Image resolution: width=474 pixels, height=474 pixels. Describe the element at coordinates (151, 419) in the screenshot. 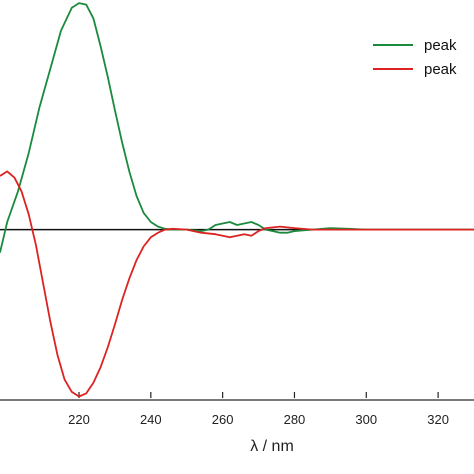

I see `x-tick-label: 240` at that location.